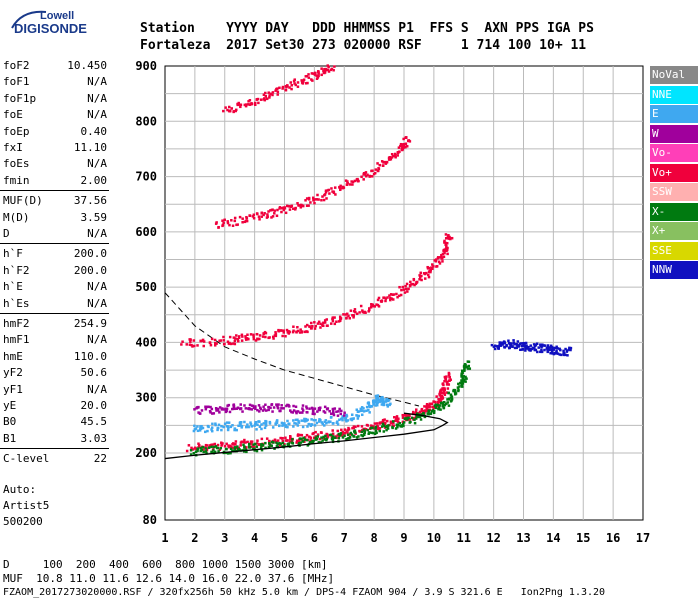 The height and width of the screenshot is (600, 700). Describe the element at coordinates (16, 323) in the screenshot. I see `param-name: hmF2` at that location.